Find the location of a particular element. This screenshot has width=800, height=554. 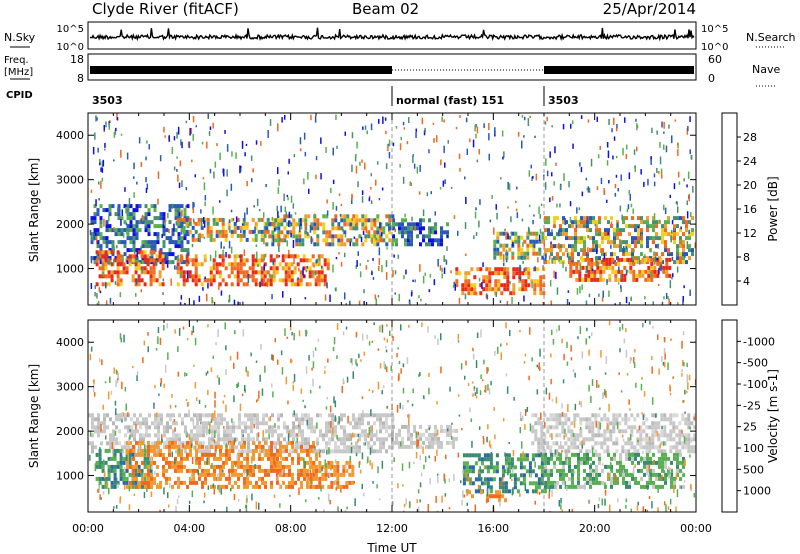

xtick-label: 20:00 is located at coordinates (595, 528).